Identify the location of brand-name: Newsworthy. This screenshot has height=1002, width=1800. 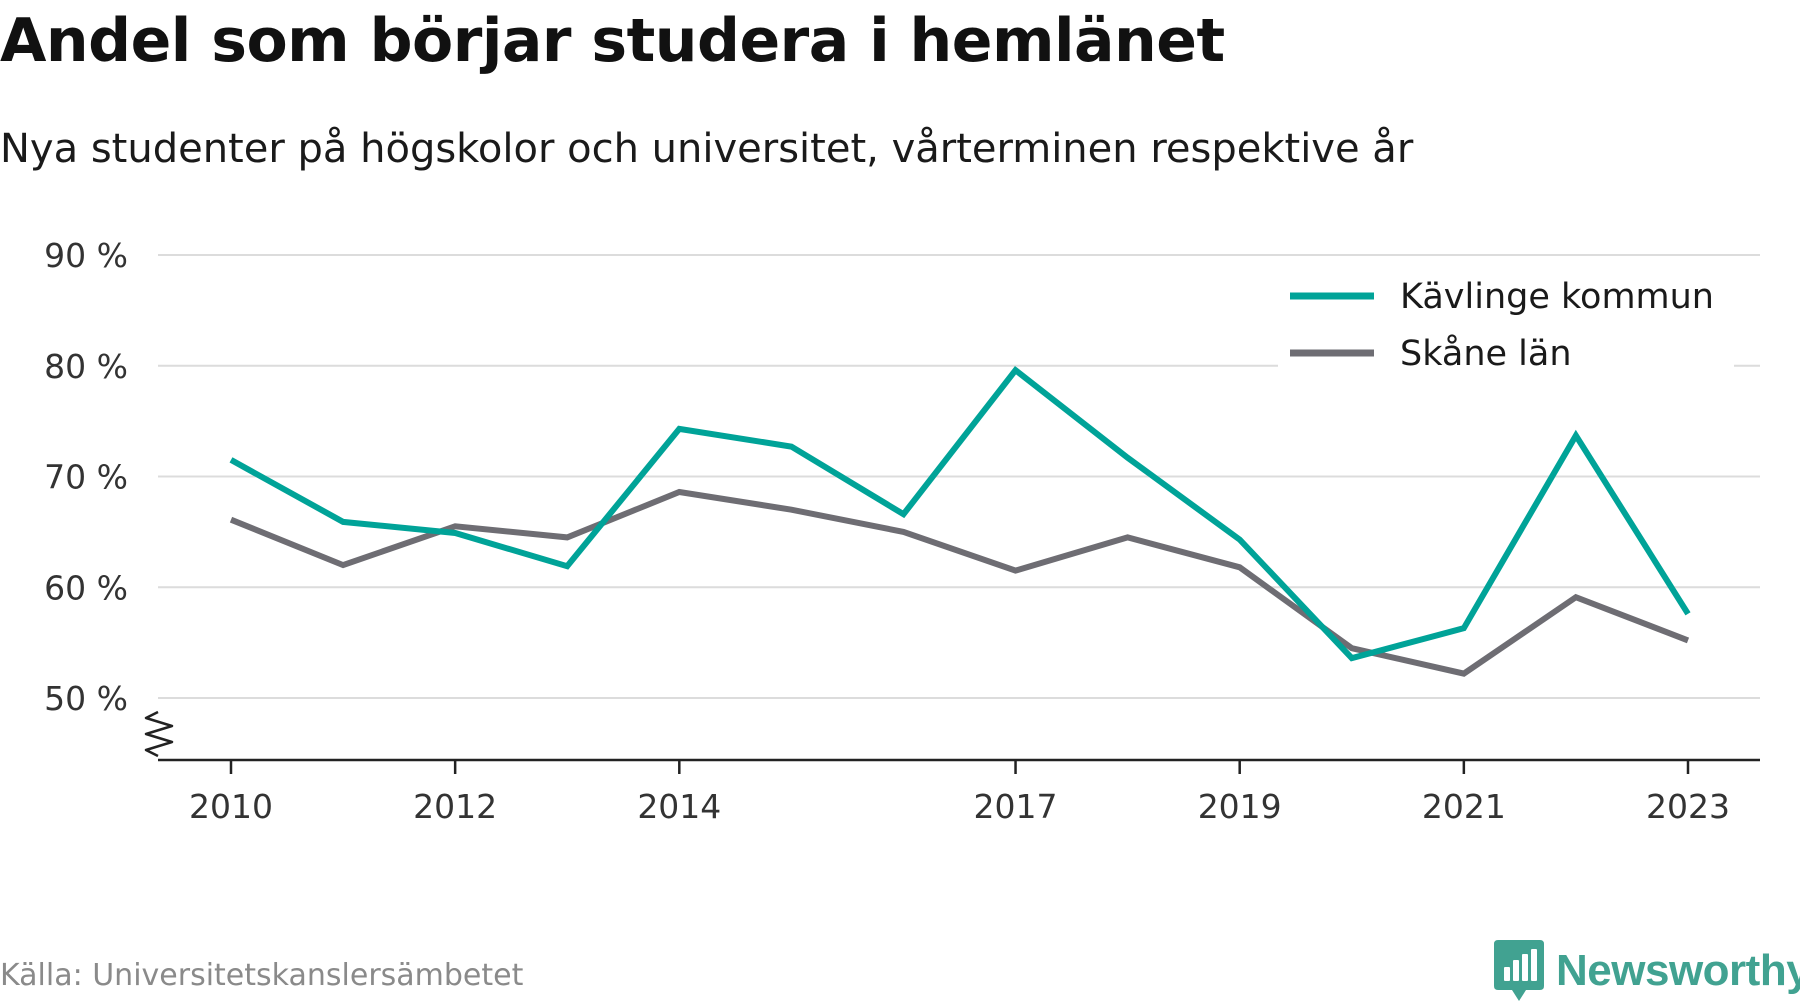
(1678, 970).